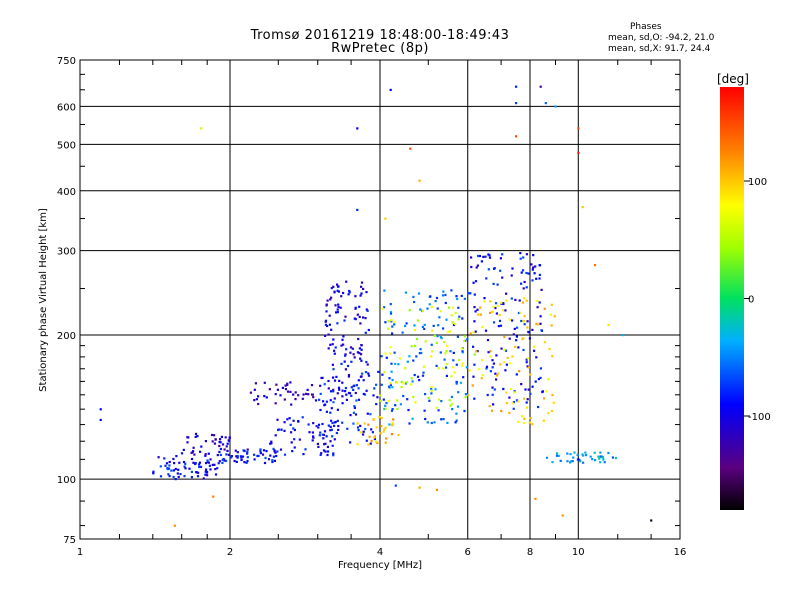 The image size is (800, 600). Describe the element at coordinates (380, 565) in the screenshot. I see `x-axis-title: Frequency [MHz]` at that location.